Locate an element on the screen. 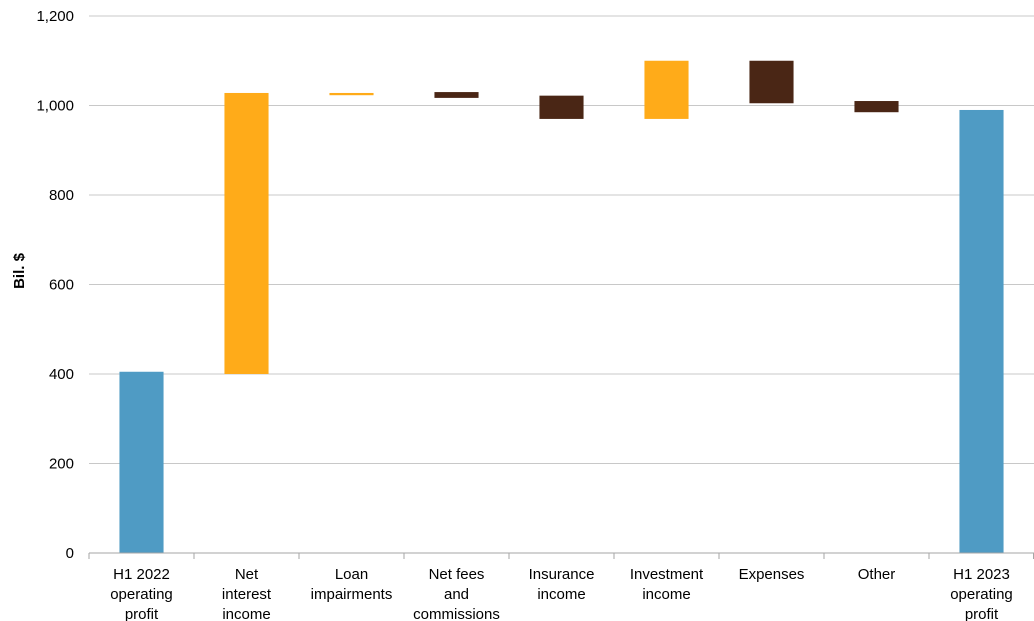  y-tick-label: 1,200 is located at coordinates (55, 16).